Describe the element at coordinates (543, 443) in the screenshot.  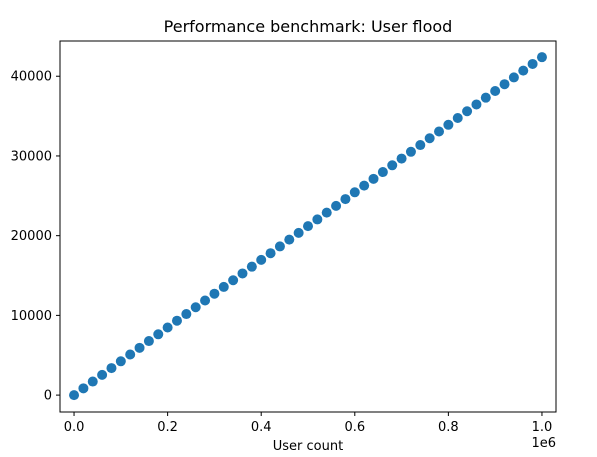
I see `x-axis-offset-label: 1e6` at that location.